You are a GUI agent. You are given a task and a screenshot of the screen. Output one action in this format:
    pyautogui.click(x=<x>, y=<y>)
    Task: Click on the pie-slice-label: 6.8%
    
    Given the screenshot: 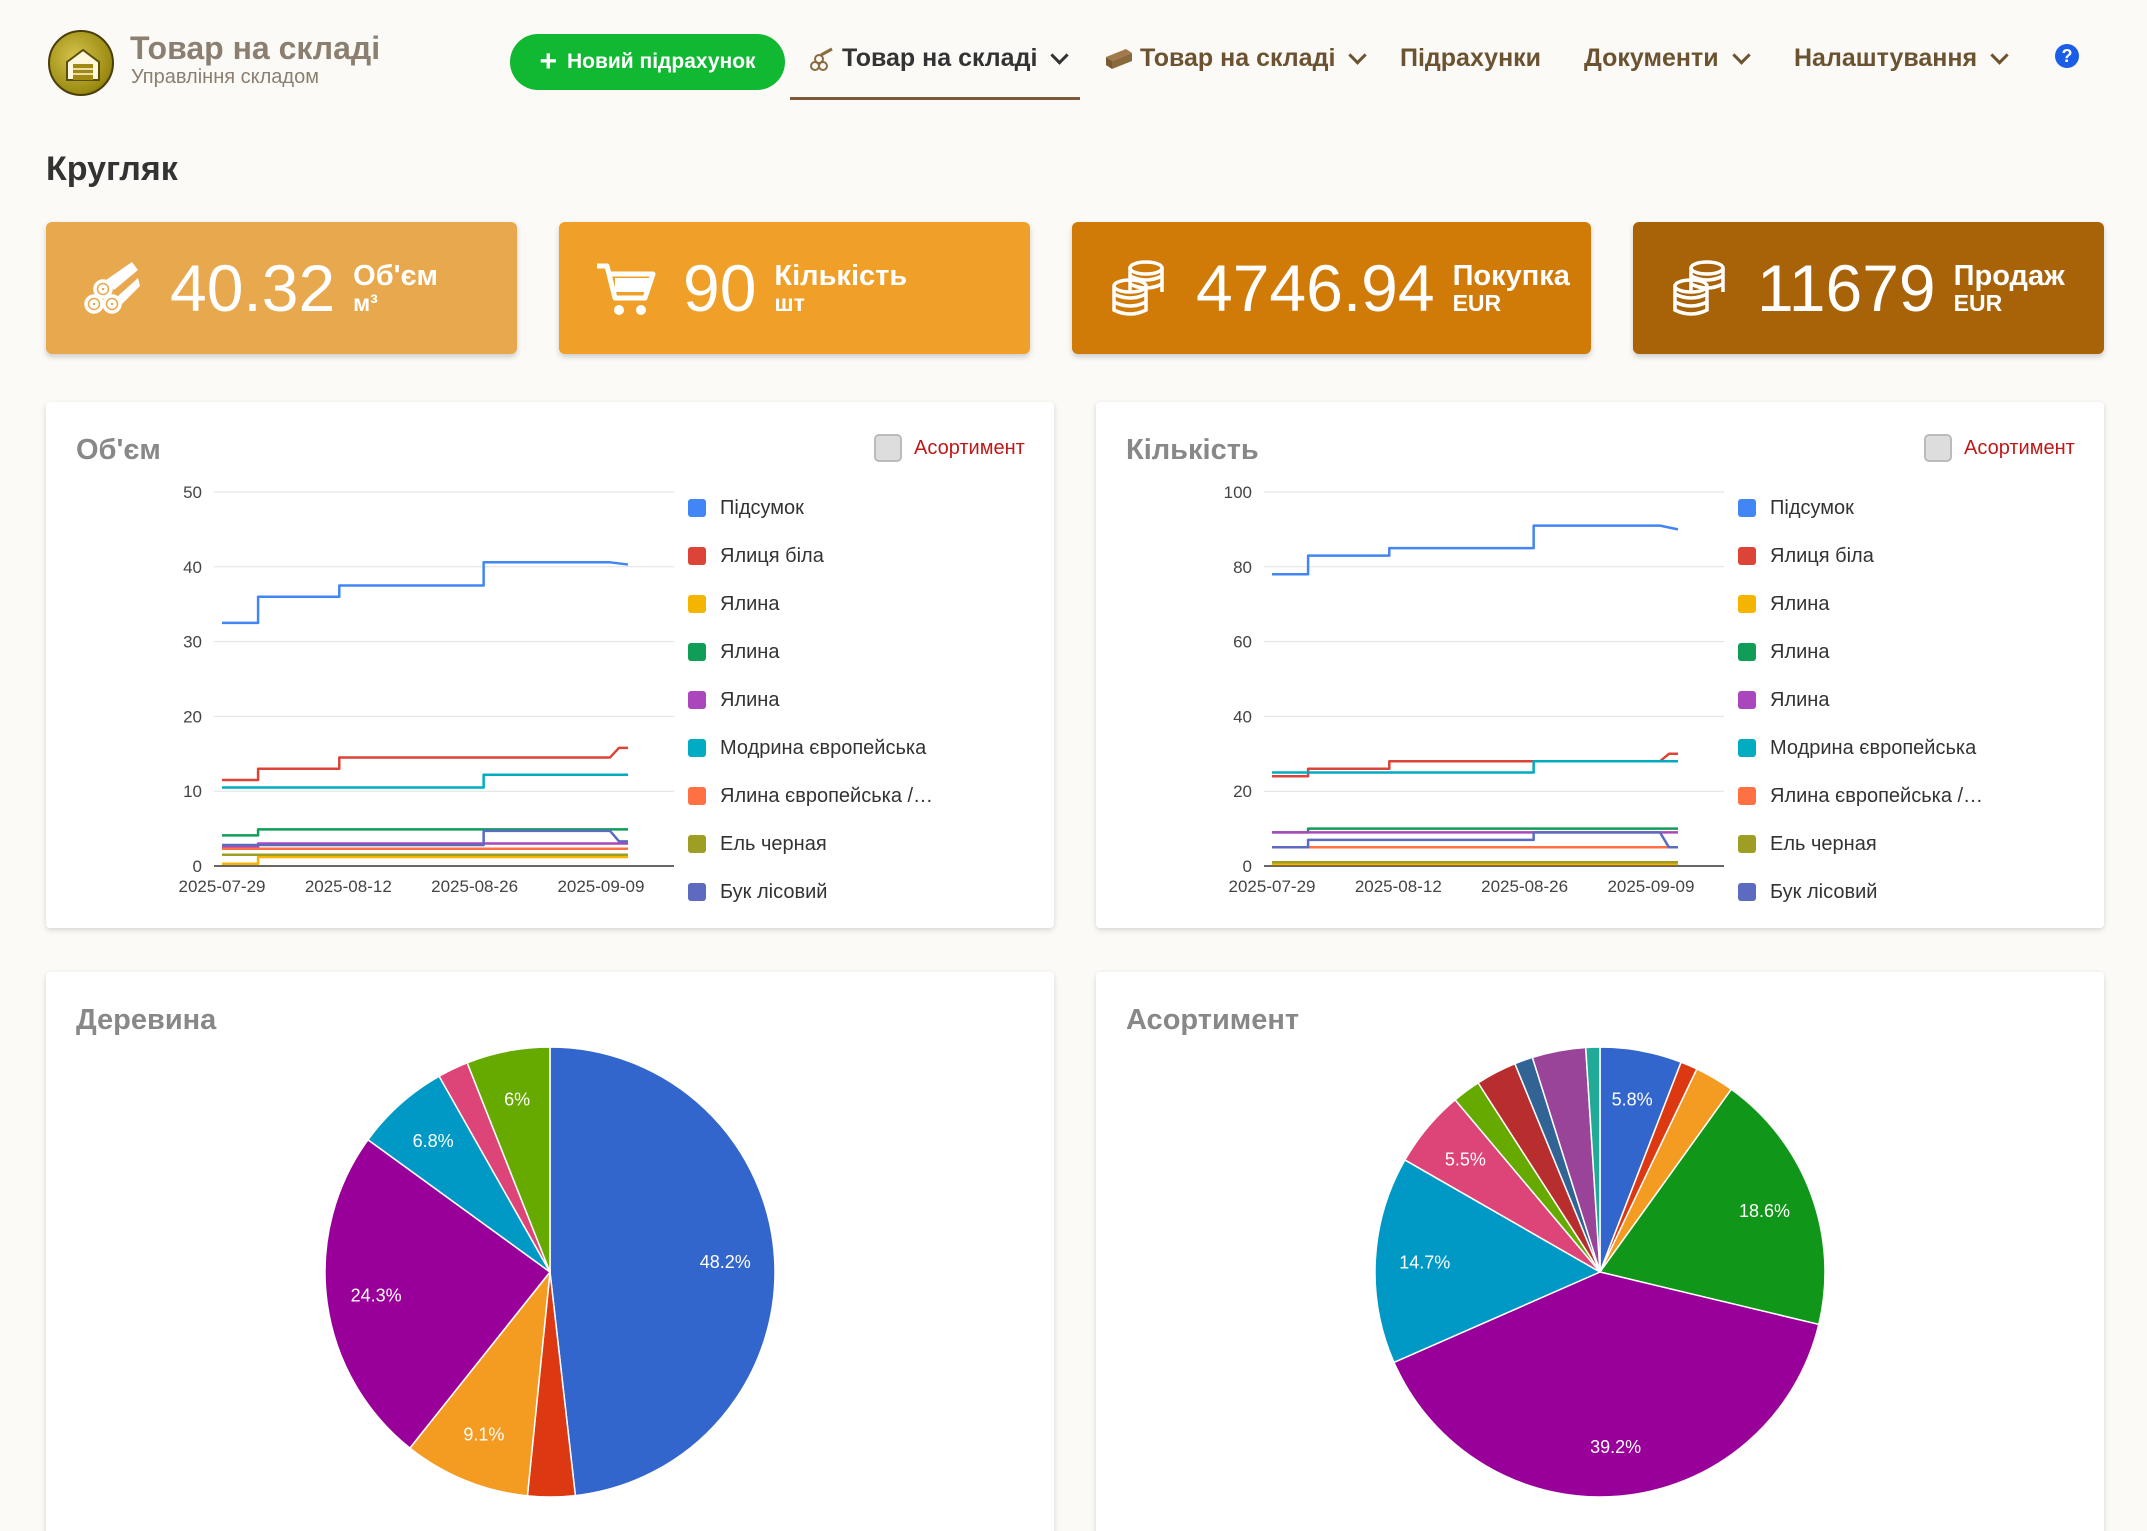 What is the action you would take?
    pyautogui.click(x=433, y=1141)
    